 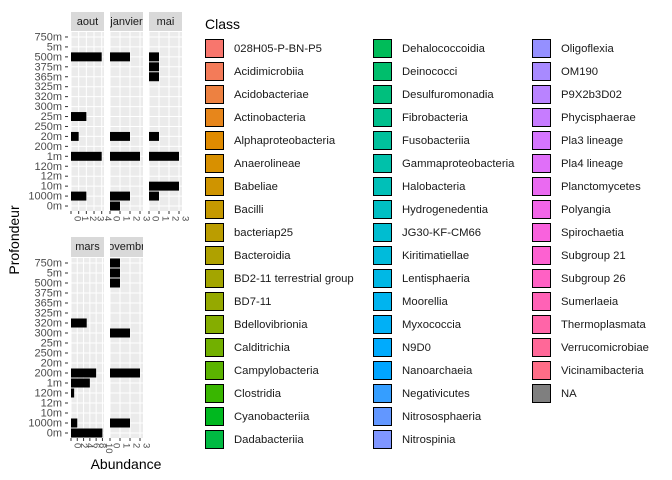 I want to click on legend-item: Bacteroidia, so click(x=279, y=255).